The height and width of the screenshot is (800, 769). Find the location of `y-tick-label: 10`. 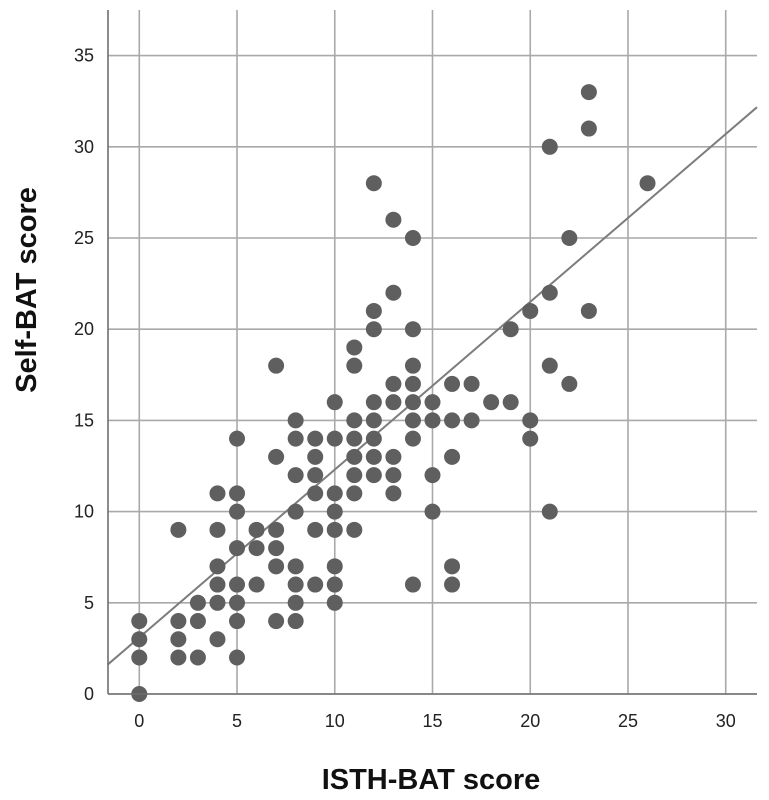

y-tick-label: 10 is located at coordinates (84, 512).